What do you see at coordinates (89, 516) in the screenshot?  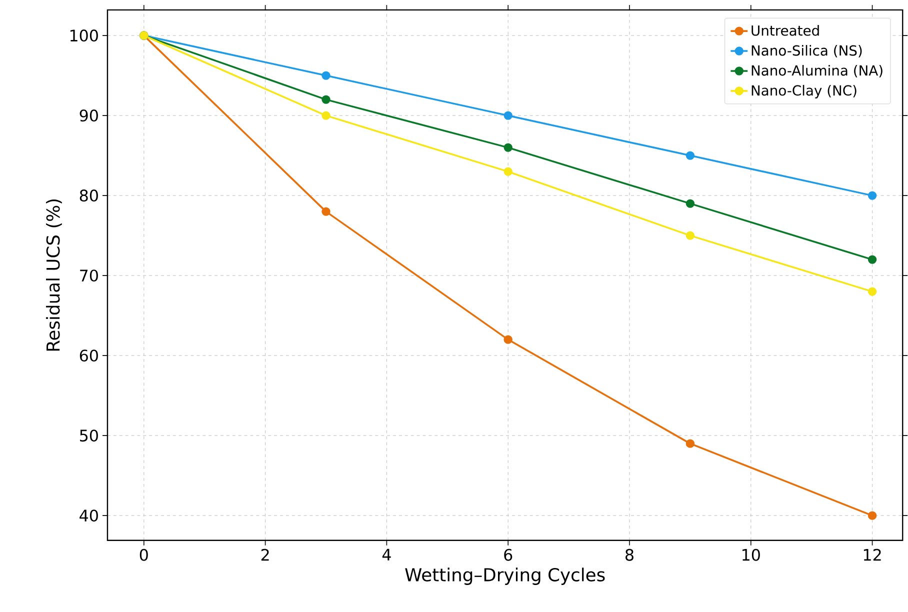 I see `y-tick-label: 40` at bounding box center [89, 516].